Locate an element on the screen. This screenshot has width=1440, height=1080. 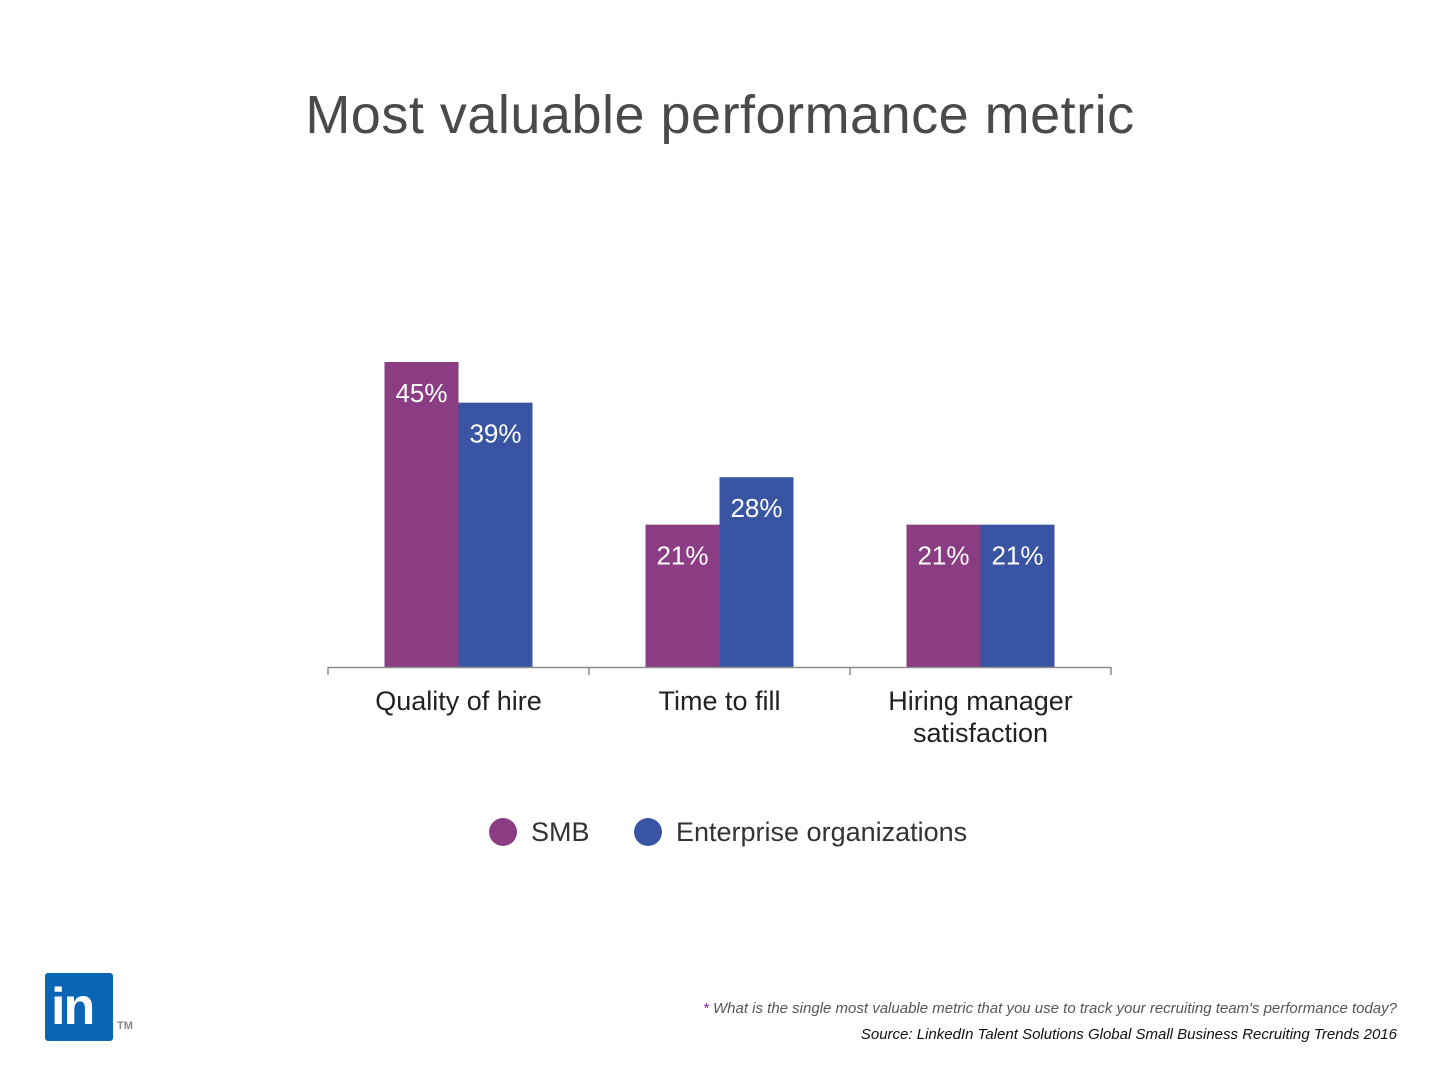
legend-item-smb: SMB is located at coordinates (539, 832).